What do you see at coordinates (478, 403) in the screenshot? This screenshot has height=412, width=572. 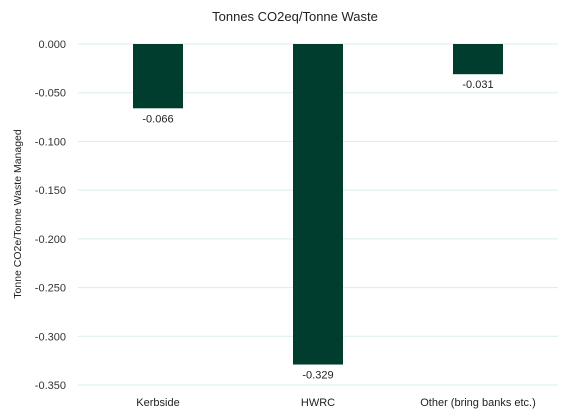 I see `x-category-label: Other (bring banks etc.)` at bounding box center [478, 403].